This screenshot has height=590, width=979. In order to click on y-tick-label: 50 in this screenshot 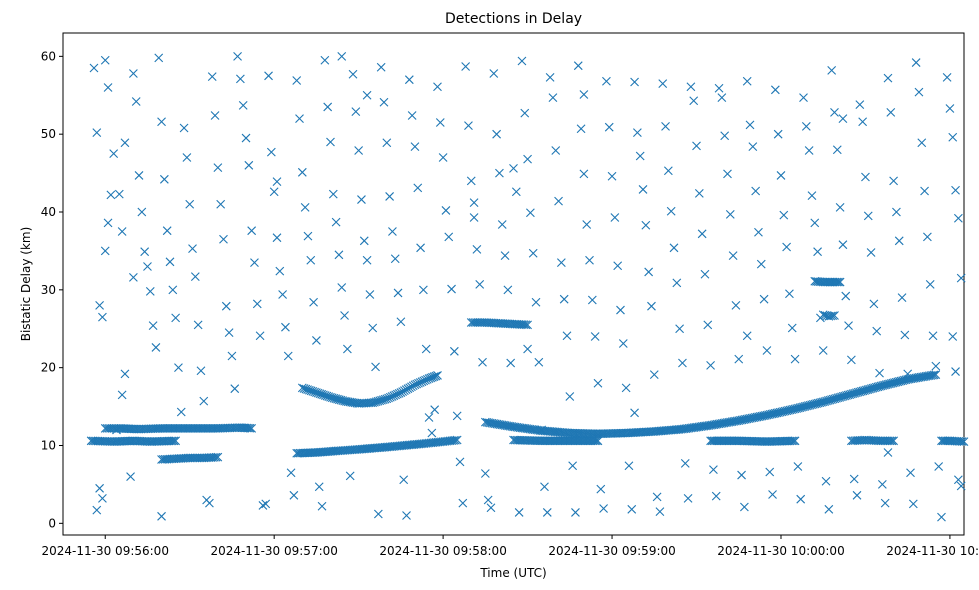, I will do `click(48, 134)`.